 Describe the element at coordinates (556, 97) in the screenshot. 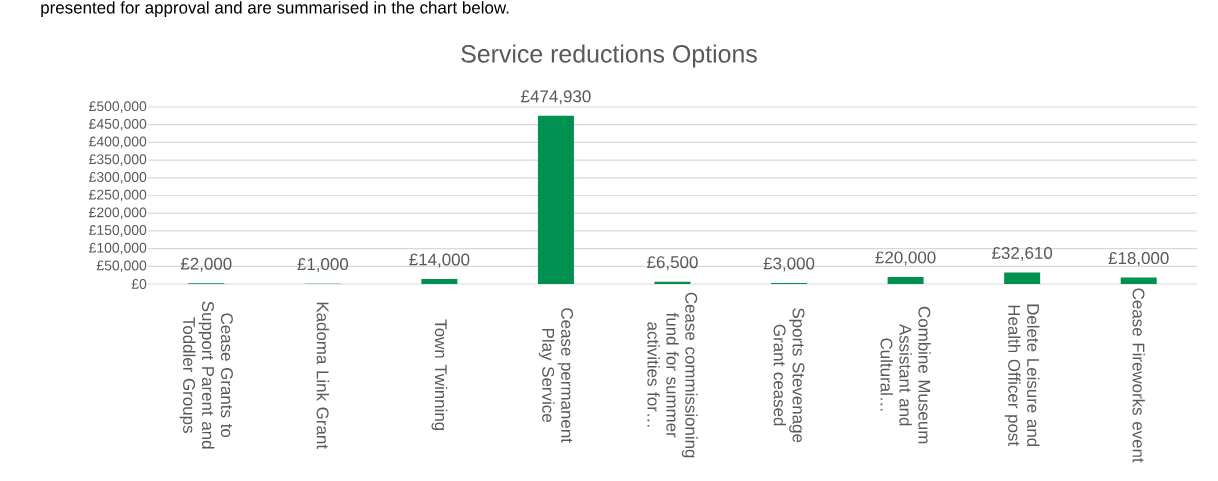

I see `data-label: £474,930` at that location.